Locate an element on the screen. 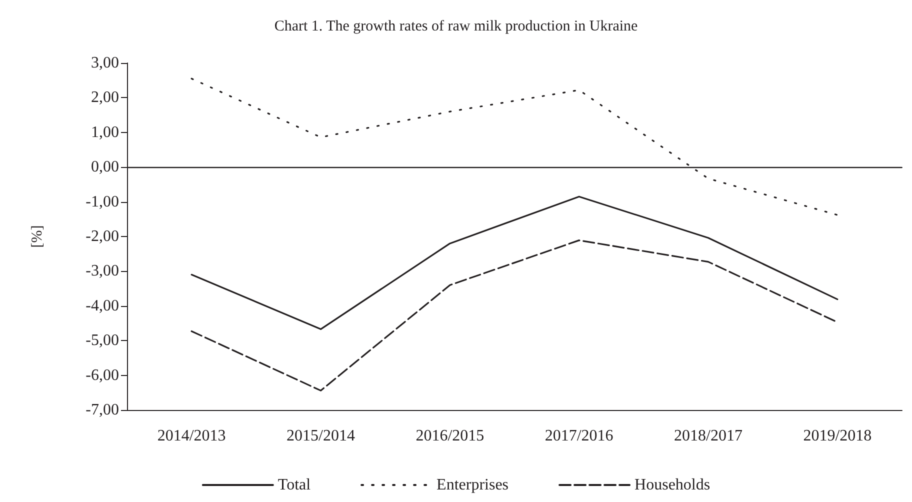  y-tick-label: 0,00 is located at coordinates (105, 167).